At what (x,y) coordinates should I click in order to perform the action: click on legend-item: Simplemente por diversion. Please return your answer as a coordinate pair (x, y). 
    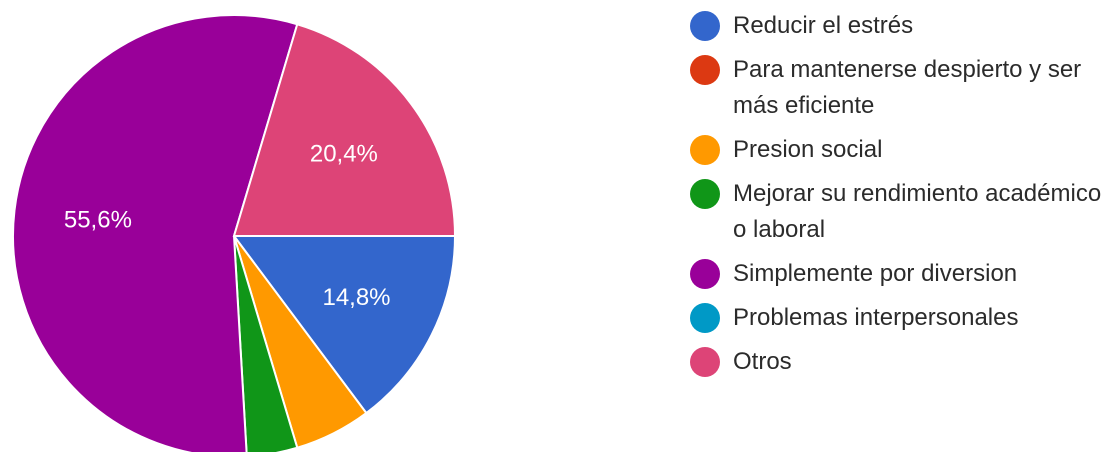
    Looking at the image, I should click on (900, 274).